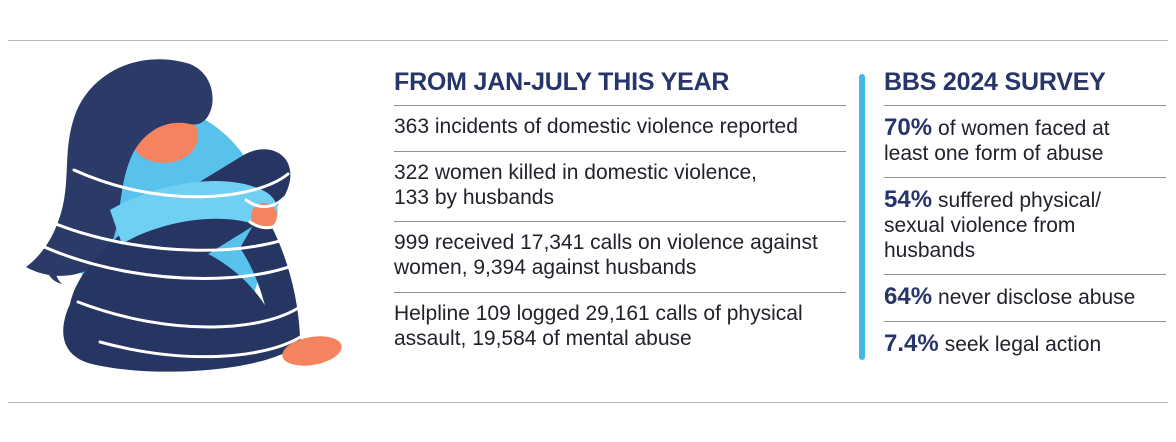 This screenshot has width=1176, height=442. What do you see at coordinates (862, 217) in the screenshot?
I see `accent-divider-bar` at bounding box center [862, 217].